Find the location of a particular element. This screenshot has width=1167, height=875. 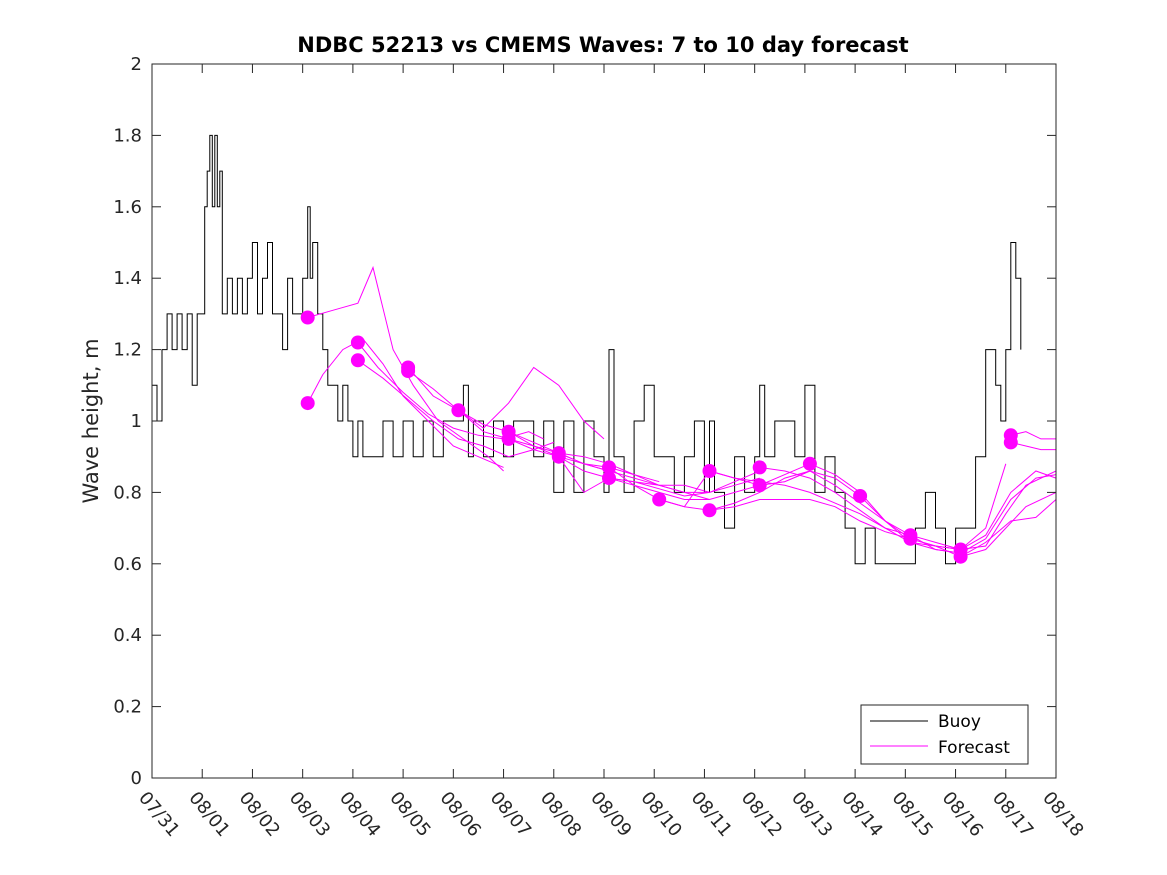

y-tick-label: 0.4 is located at coordinates (127, 635).